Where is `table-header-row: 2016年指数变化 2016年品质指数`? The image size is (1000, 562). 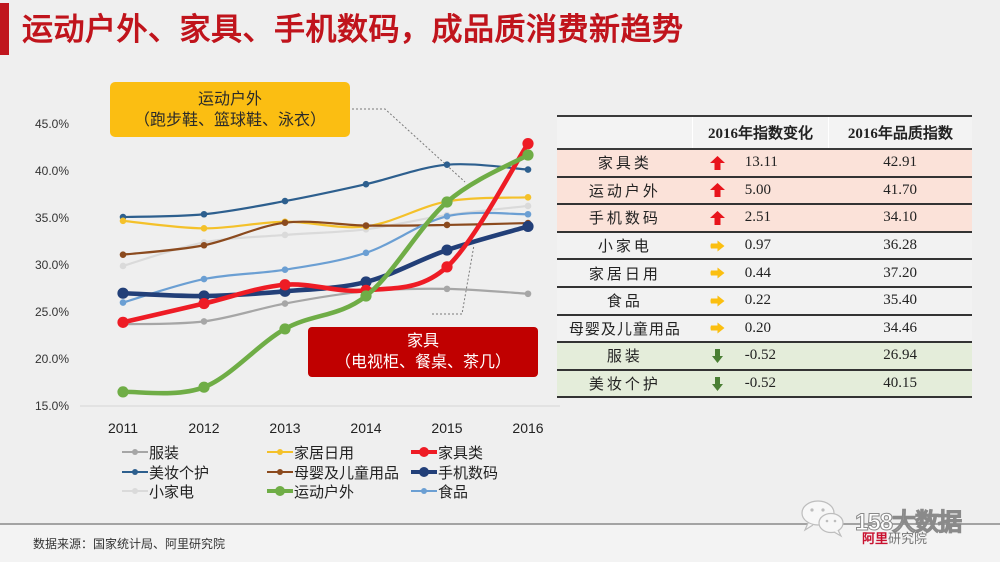 table-header-row: 2016年指数变化 2016年品质指数 is located at coordinates (764, 132).